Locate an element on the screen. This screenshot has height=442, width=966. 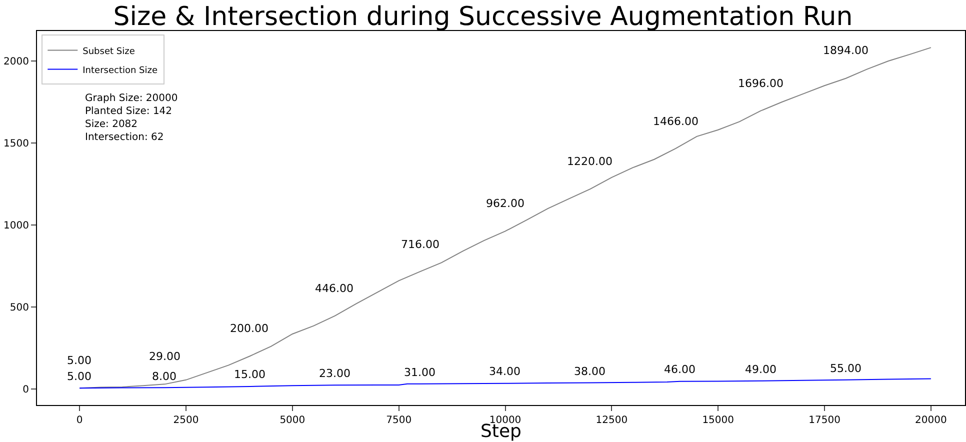
y-tick-label: 0 is located at coordinates (25, 390).